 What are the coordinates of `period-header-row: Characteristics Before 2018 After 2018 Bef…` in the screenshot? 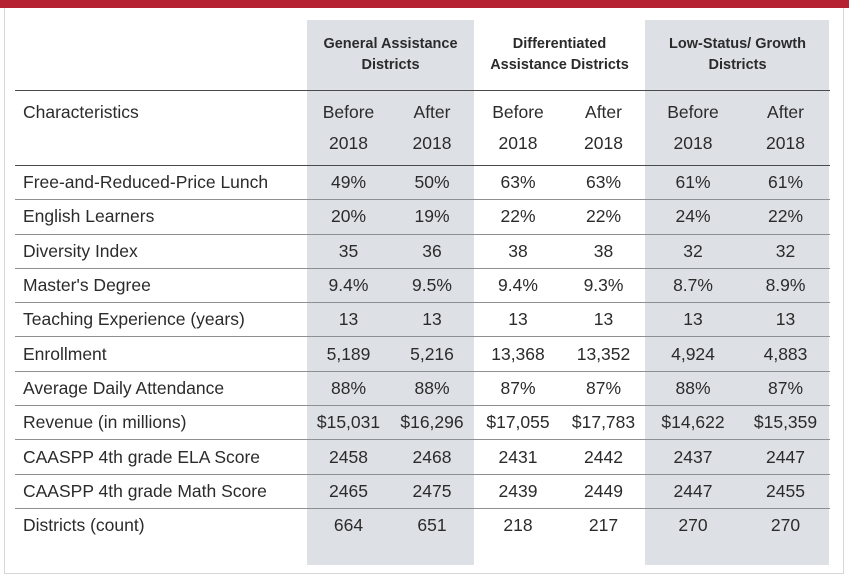 It's located at (423, 128).